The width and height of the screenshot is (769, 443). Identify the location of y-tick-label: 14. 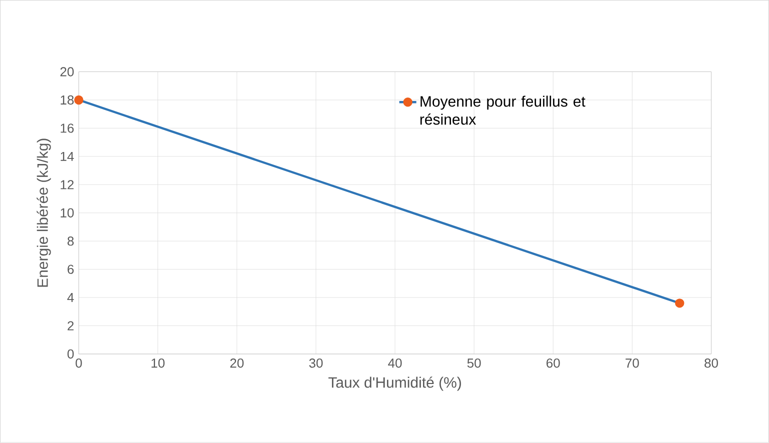
(67, 157).